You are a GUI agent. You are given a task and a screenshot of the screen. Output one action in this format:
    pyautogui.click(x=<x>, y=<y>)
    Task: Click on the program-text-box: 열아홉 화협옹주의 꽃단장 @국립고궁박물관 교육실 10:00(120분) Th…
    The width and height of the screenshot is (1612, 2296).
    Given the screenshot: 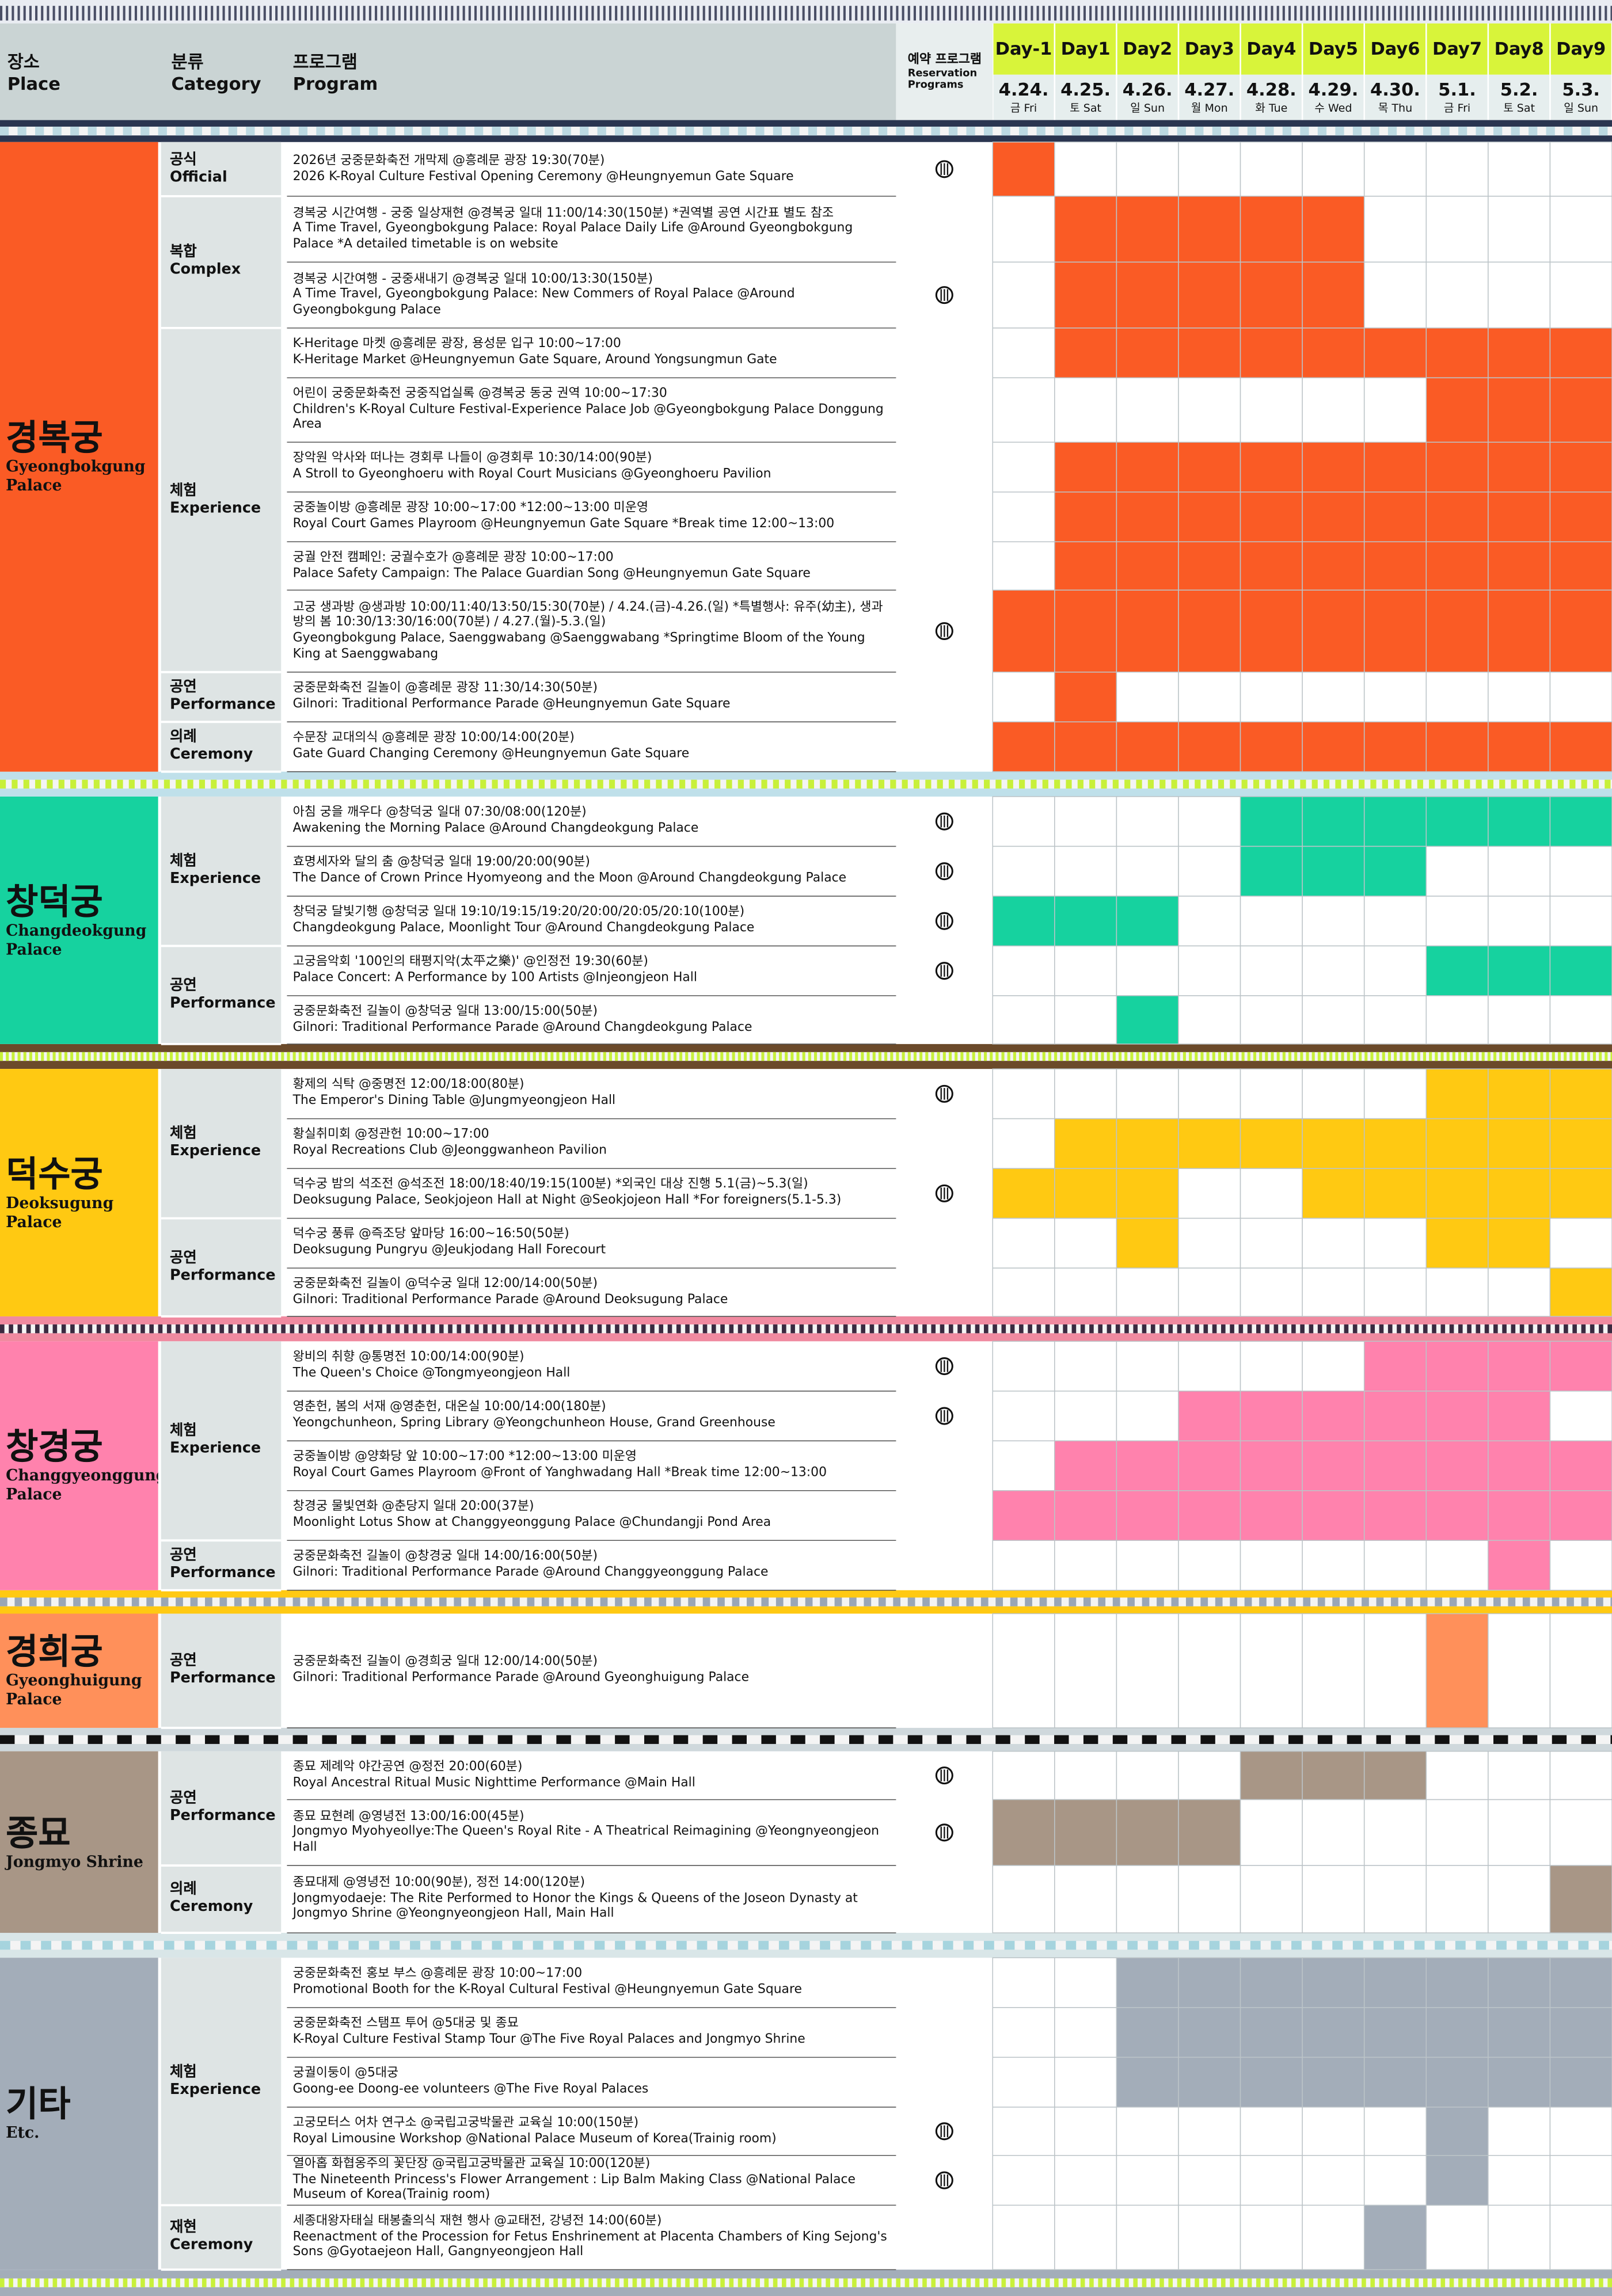 What is the action you would take?
    pyautogui.click(x=590, y=2180)
    